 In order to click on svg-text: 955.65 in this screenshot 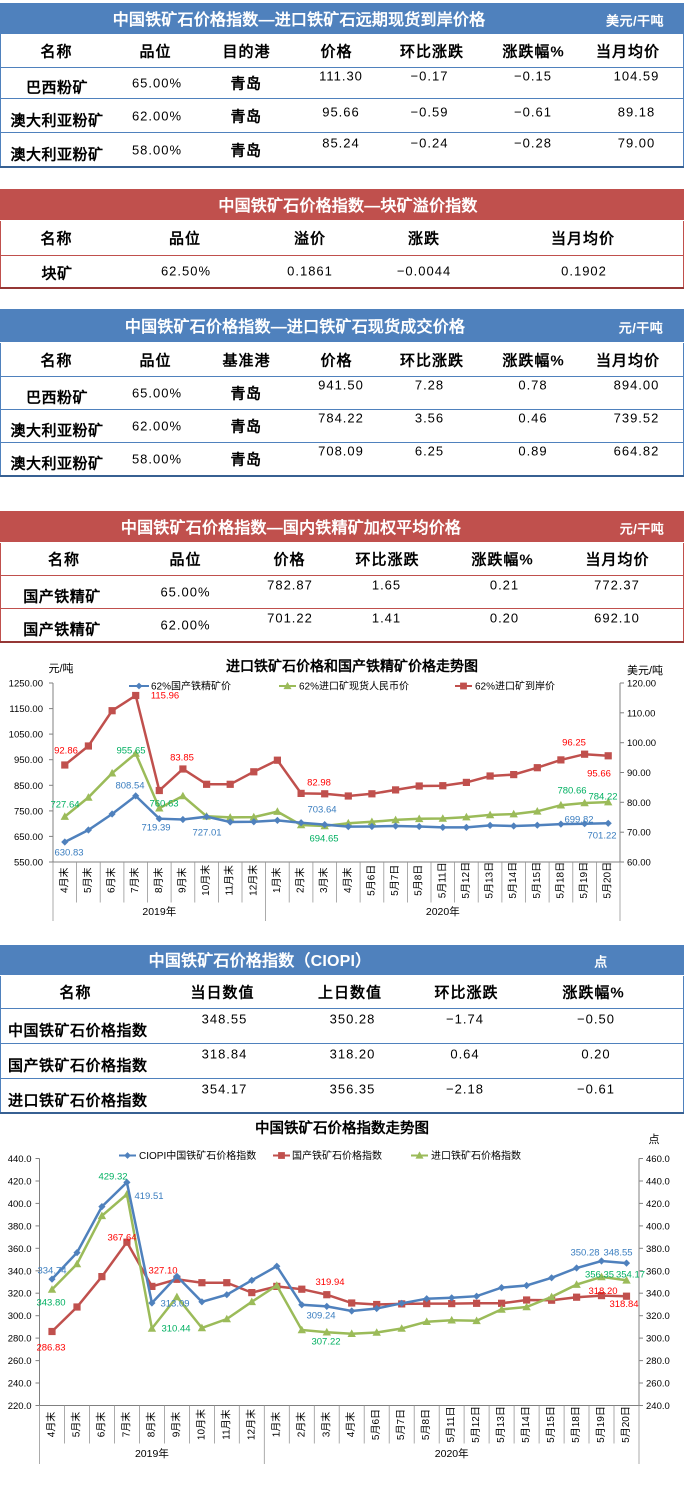, I will do `click(130, 751)`.